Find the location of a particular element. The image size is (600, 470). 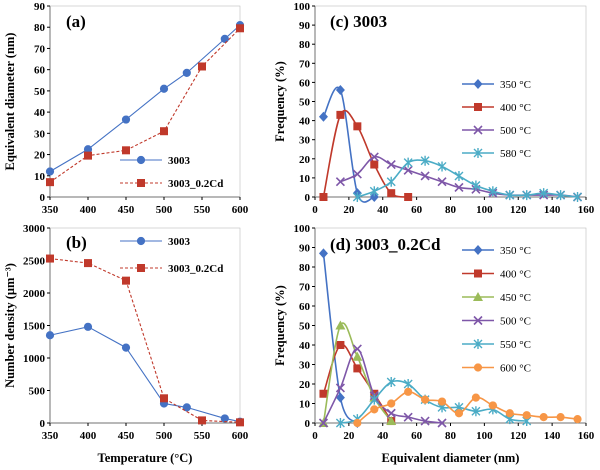

y-tick-label: 10 is located at coordinates (40, 177).